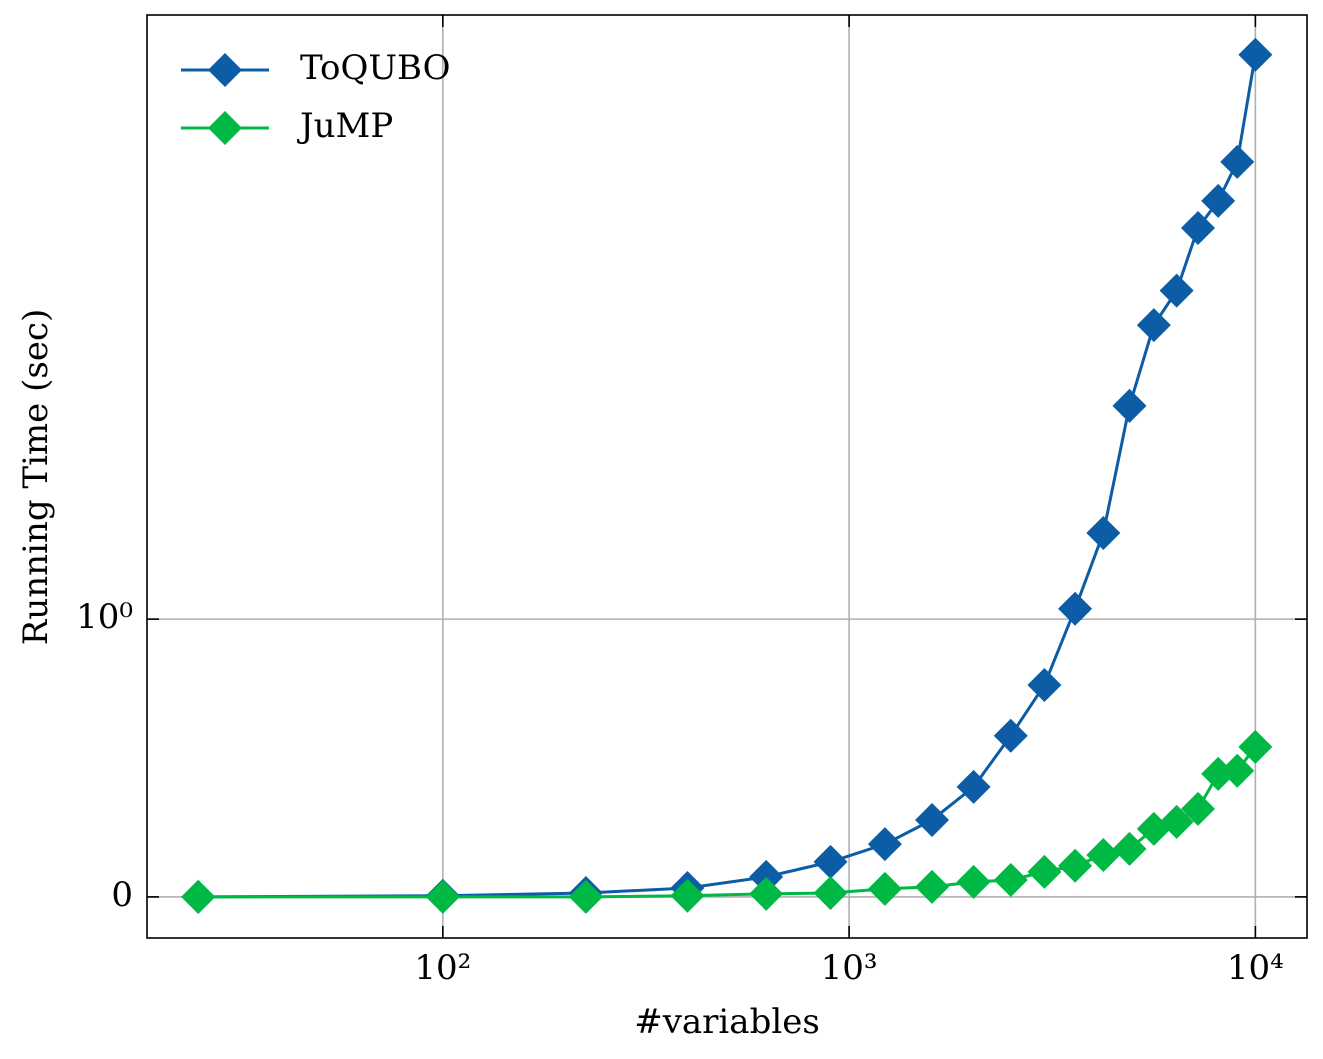  Describe the element at coordinates (375, 68) in the screenshot. I see `legend-label: ToQUBO` at that location.